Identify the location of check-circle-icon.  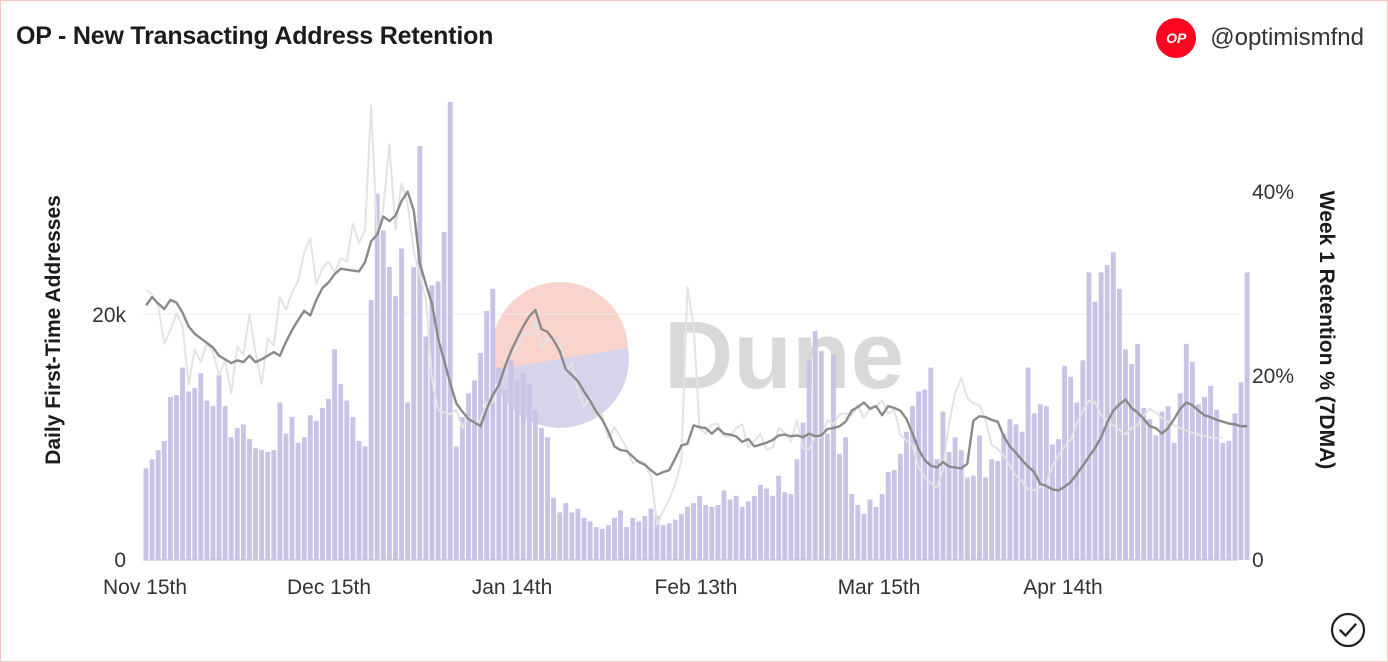
(1348, 630).